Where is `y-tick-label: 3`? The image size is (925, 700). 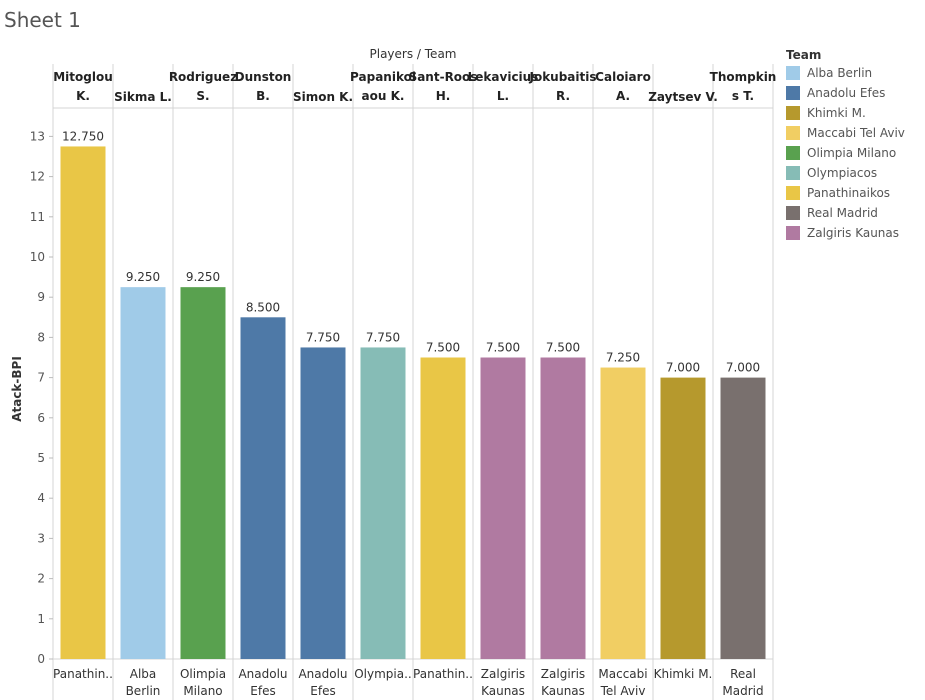 y-tick-label: 3 is located at coordinates (41, 538).